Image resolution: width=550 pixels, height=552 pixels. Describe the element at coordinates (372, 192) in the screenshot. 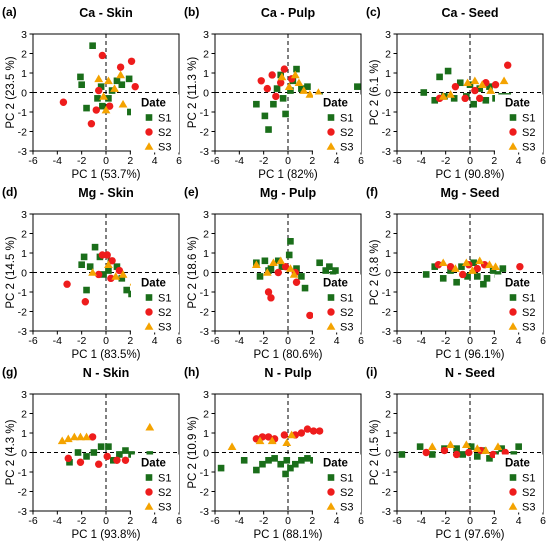

I see `panel-label: (f)` at that location.